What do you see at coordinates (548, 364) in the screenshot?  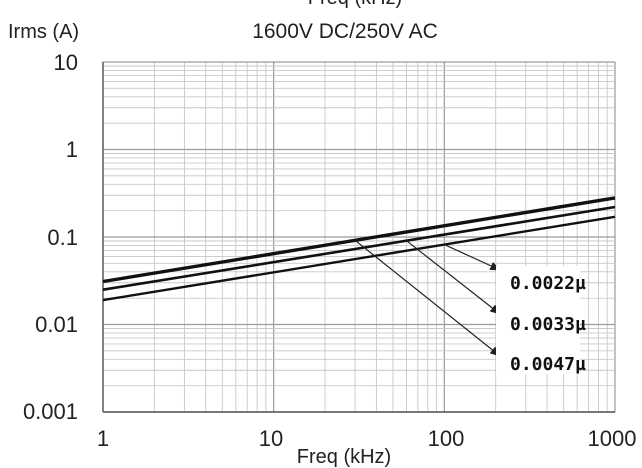 I see `annotation-0.0047: 0.0047µ` at bounding box center [548, 364].